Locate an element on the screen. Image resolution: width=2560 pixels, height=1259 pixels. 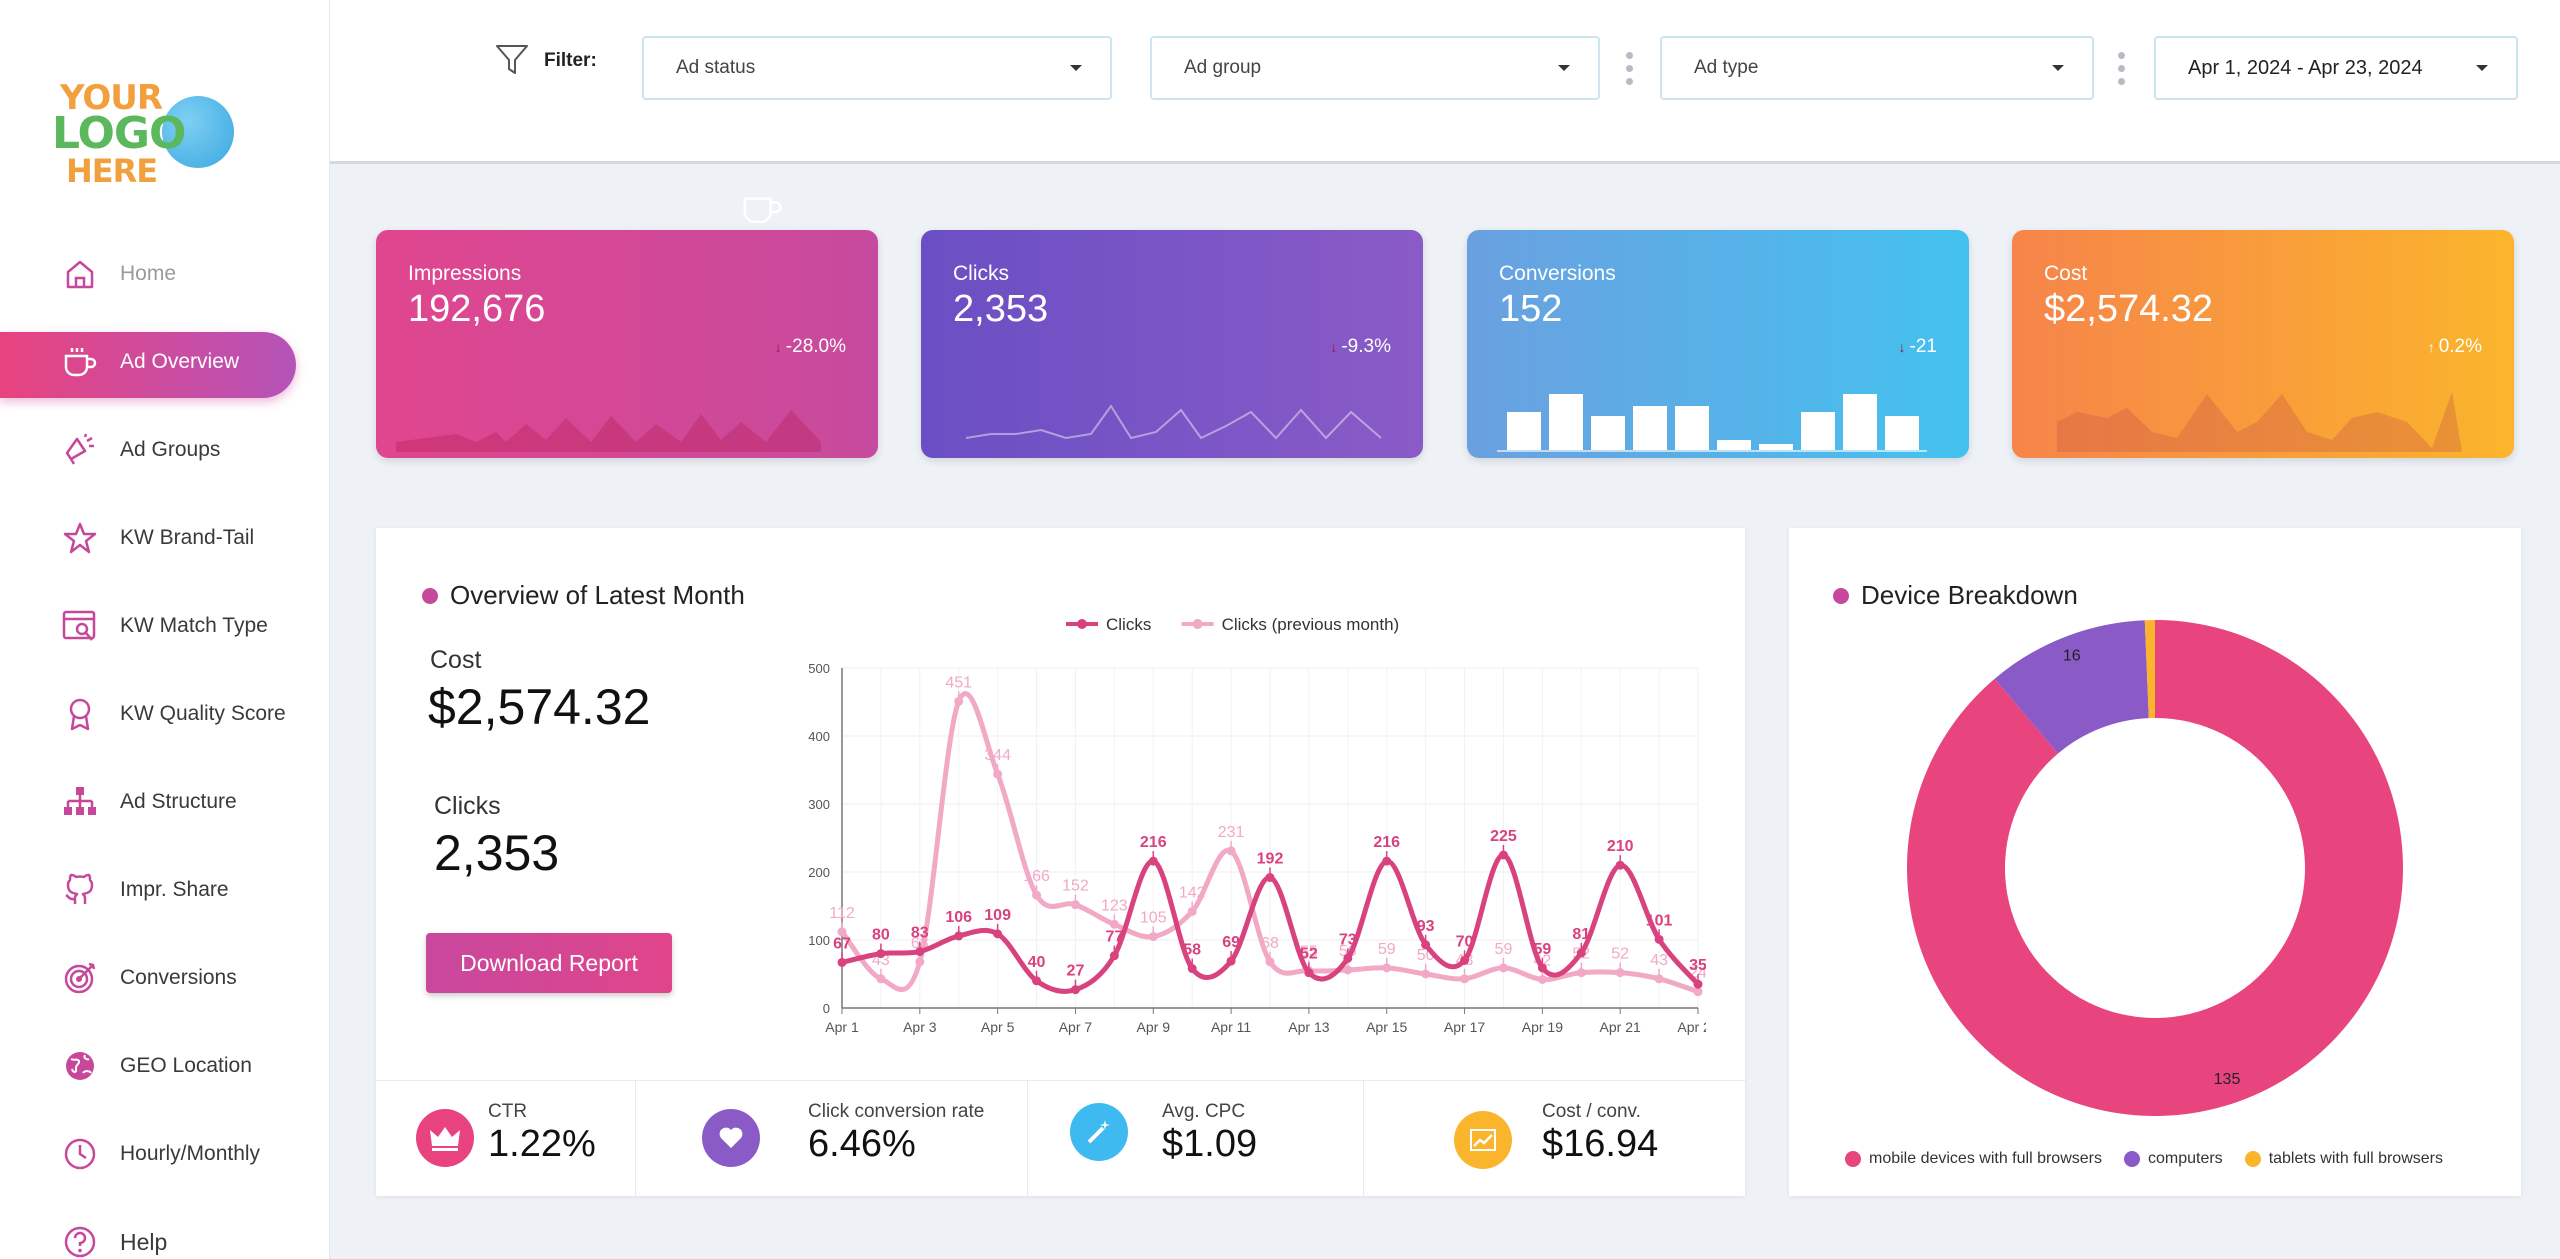
data-label: 73 is located at coordinates (1348, 939).